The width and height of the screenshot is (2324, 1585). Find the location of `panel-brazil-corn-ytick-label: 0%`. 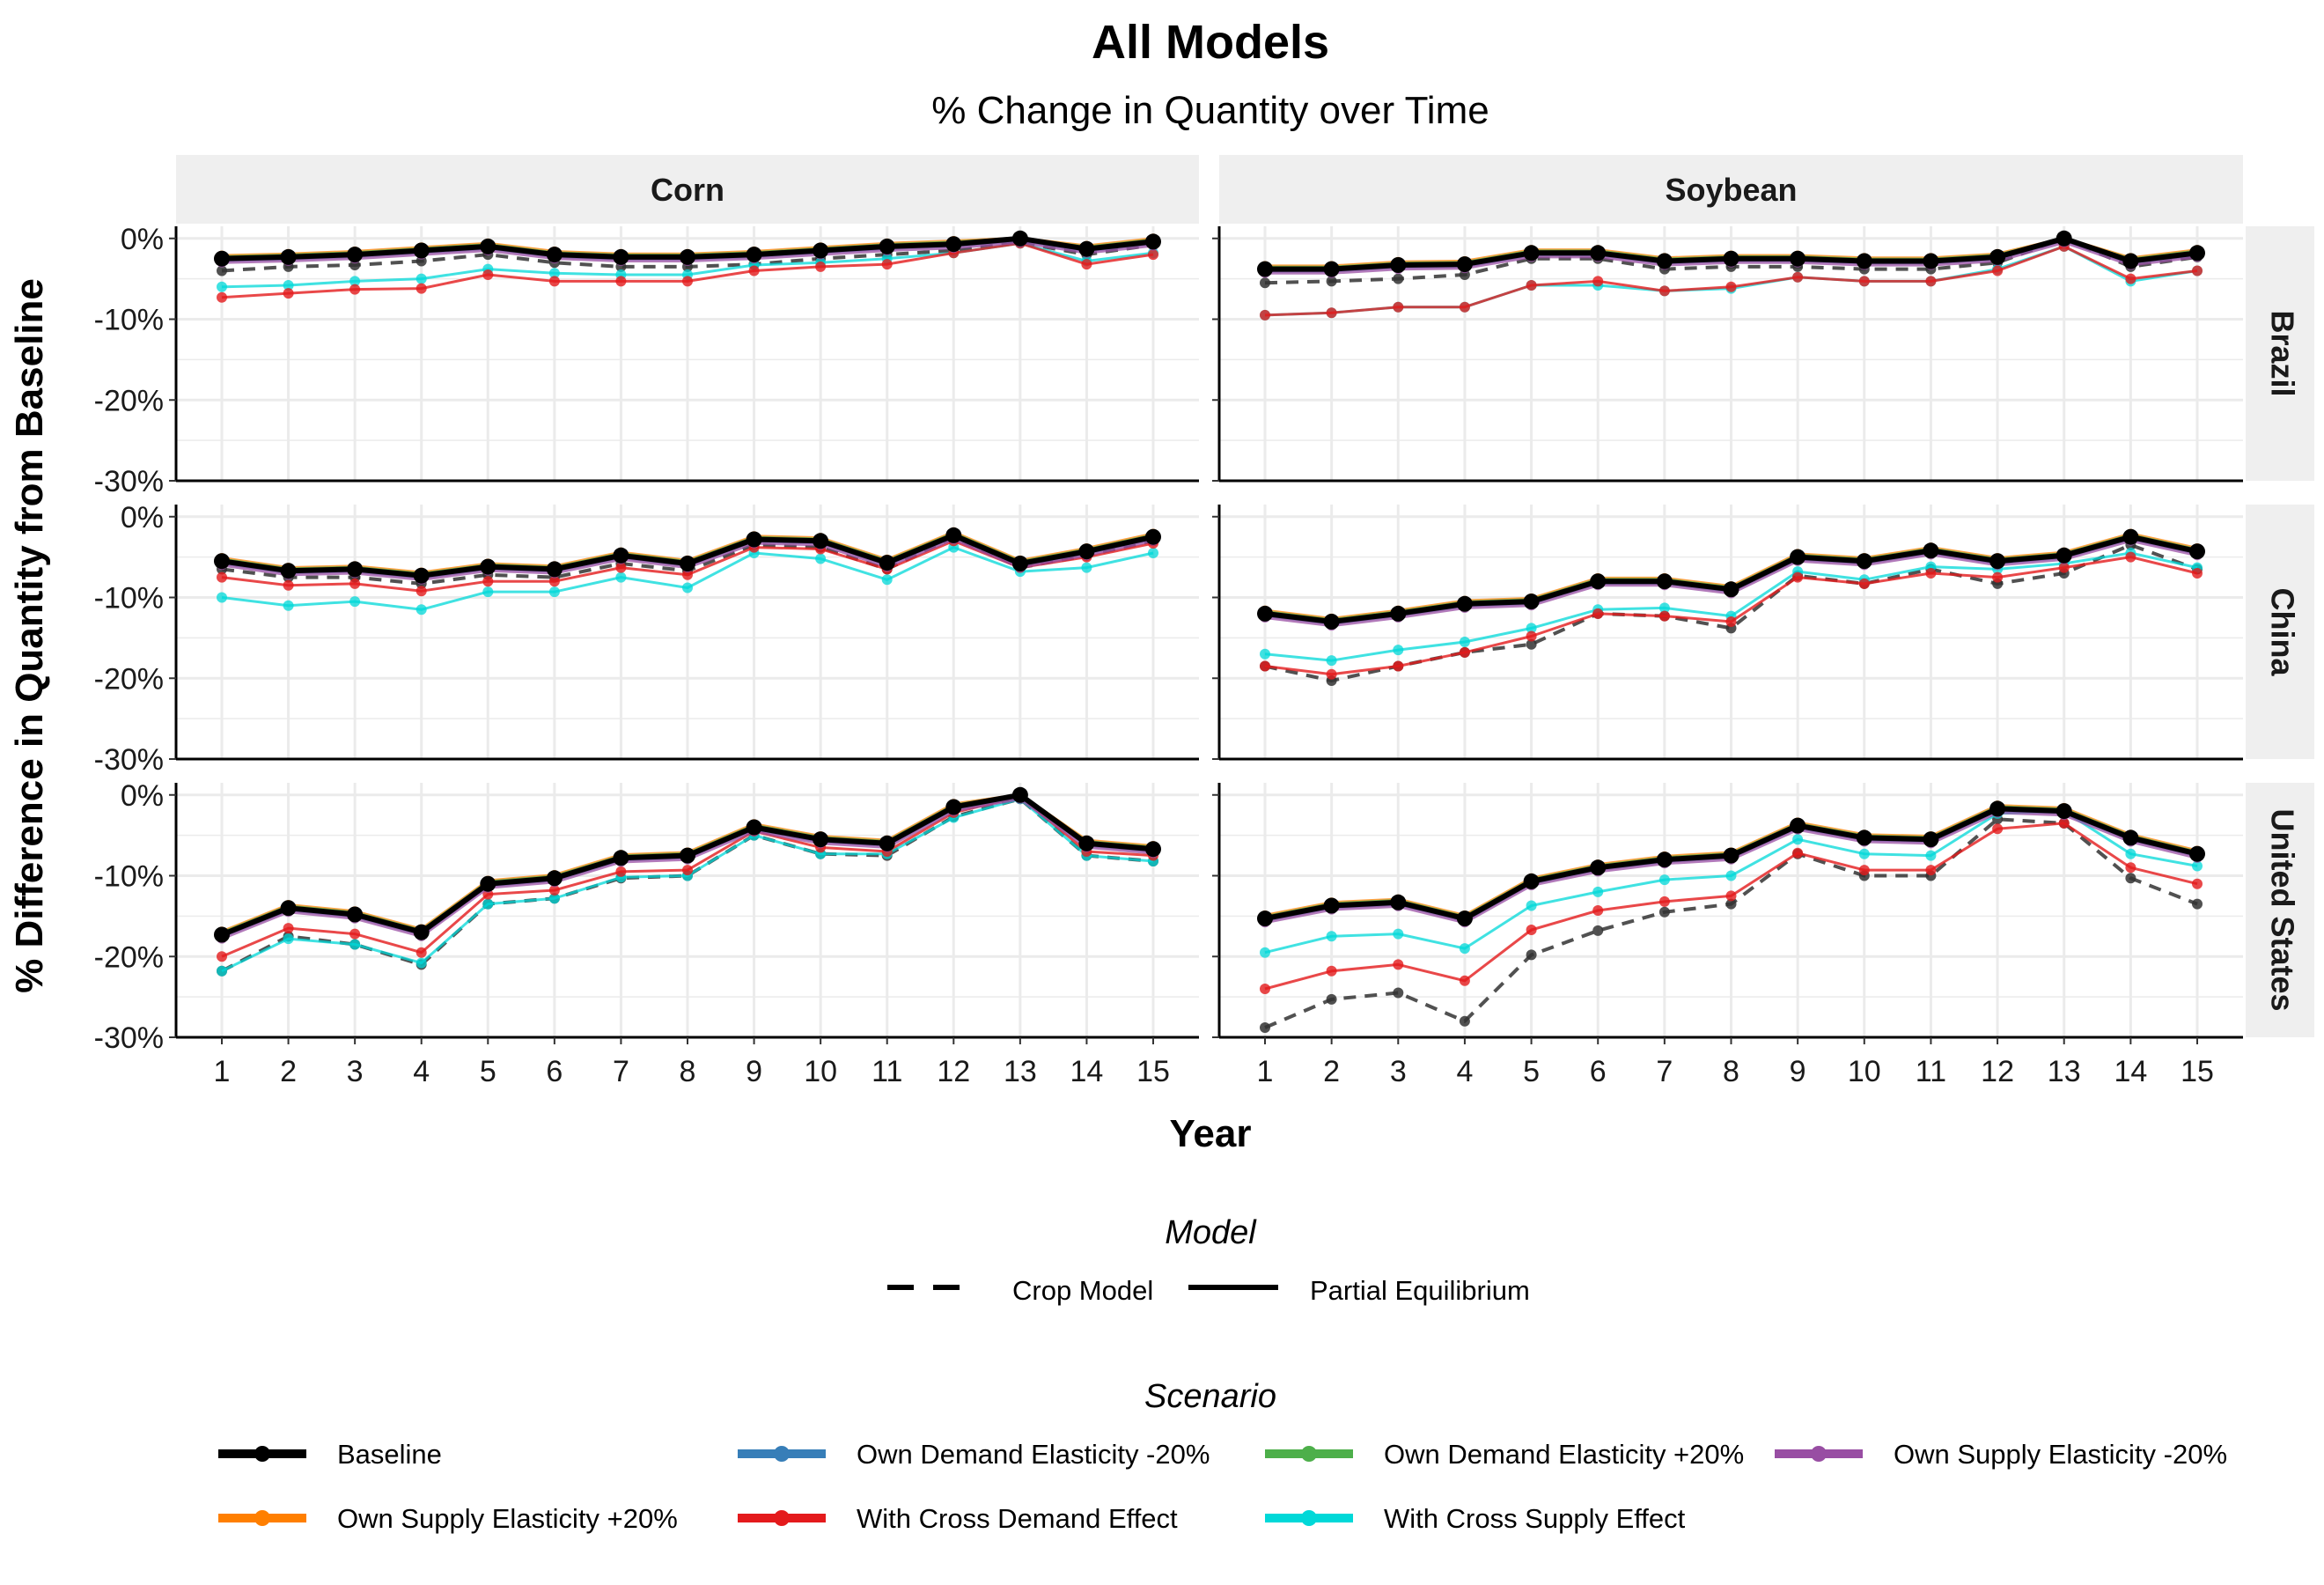

panel-brazil-corn-ytick-label: 0% is located at coordinates (142, 239).